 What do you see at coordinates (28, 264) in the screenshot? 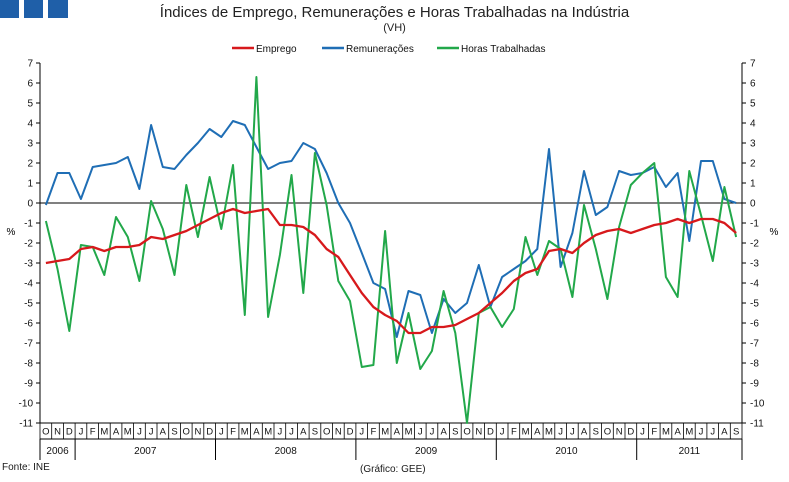
I see `y-tick-label-left: -3` at bounding box center [28, 264].